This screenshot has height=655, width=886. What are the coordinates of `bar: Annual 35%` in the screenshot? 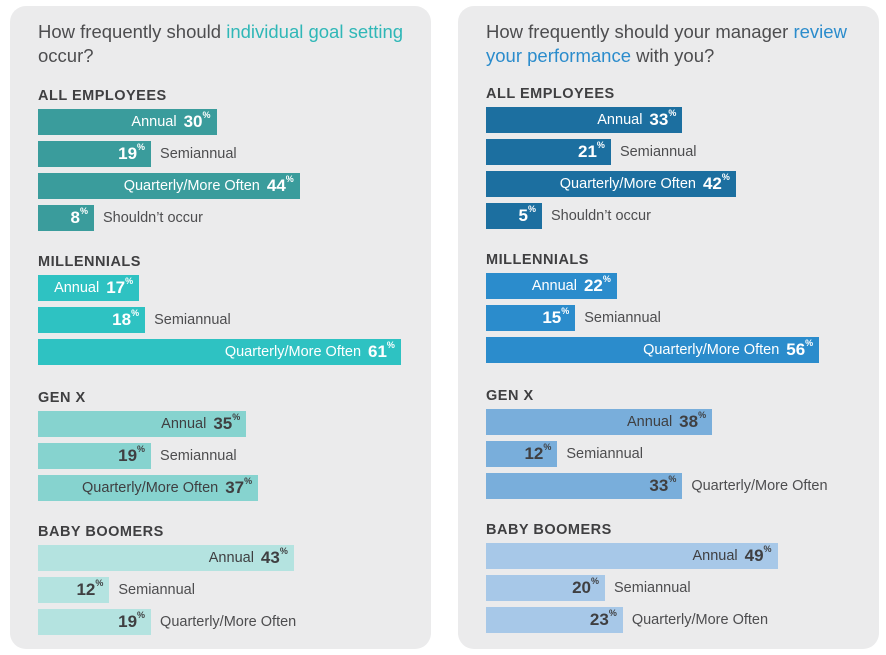 It's located at (142, 424).